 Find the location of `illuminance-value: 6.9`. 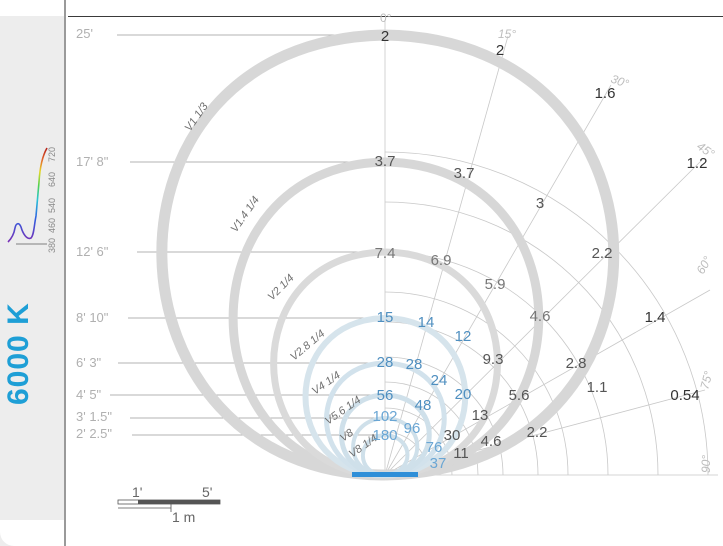

illuminance-value: 6.9 is located at coordinates (441, 260).